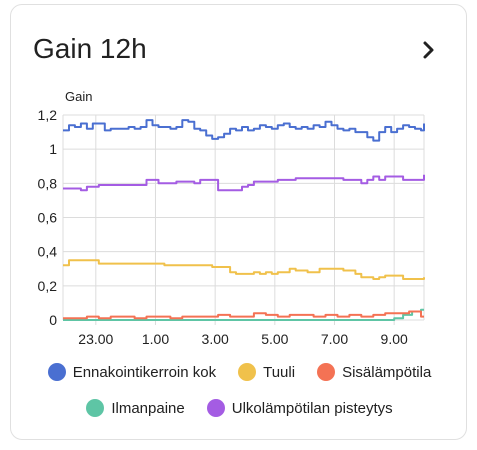 The image size is (477, 450). What do you see at coordinates (394, 339) in the screenshot?
I see `x-tick-label: 9.00` at bounding box center [394, 339].